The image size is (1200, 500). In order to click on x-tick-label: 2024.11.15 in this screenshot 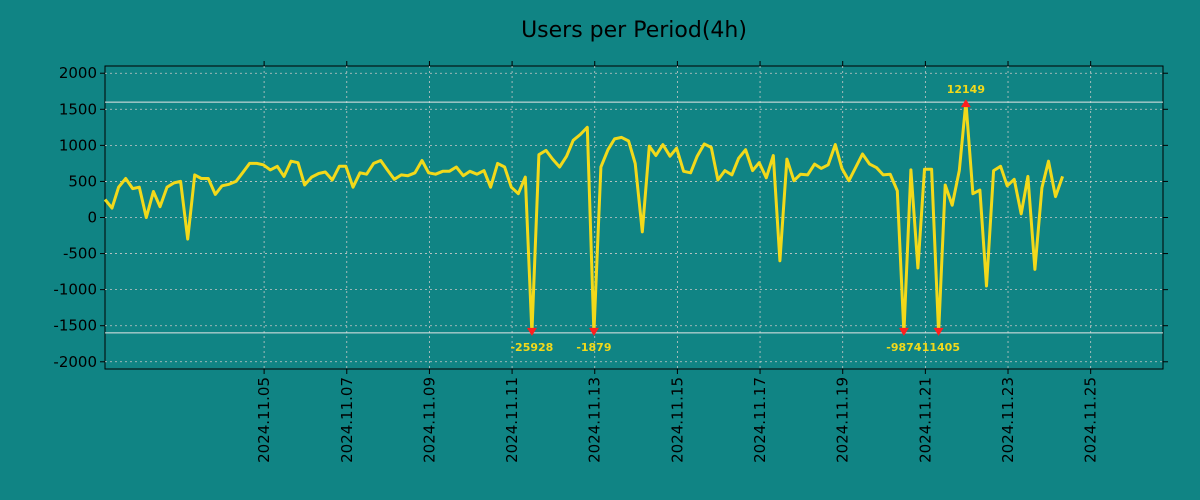, I will do `click(677, 420)`.